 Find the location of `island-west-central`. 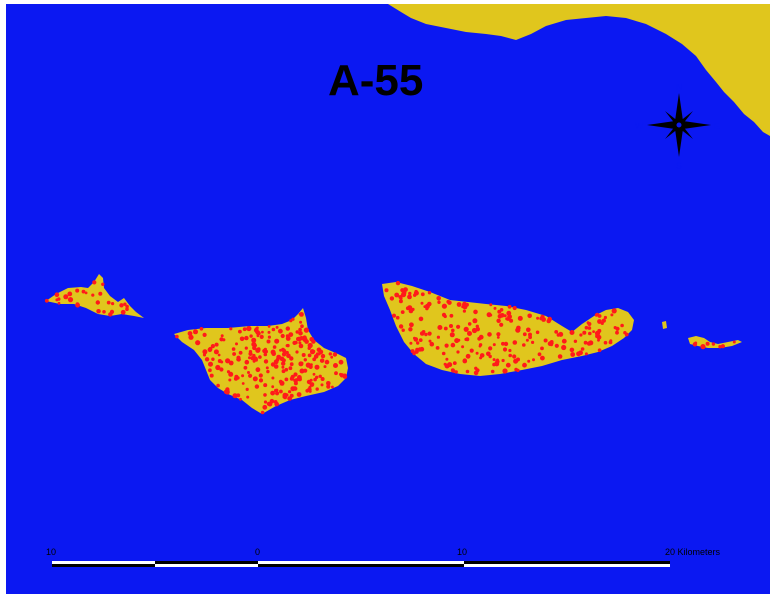

island-west-central is located at coordinates (261, 361).